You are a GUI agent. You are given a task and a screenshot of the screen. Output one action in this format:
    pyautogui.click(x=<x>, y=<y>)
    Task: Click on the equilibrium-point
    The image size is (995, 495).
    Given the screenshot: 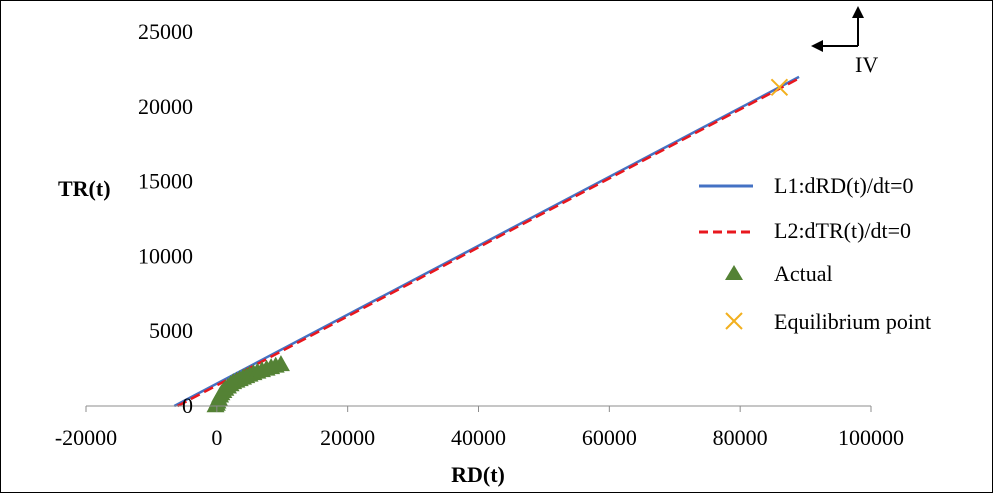 What is the action you would take?
    pyautogui.click(x=779, y=87)
    